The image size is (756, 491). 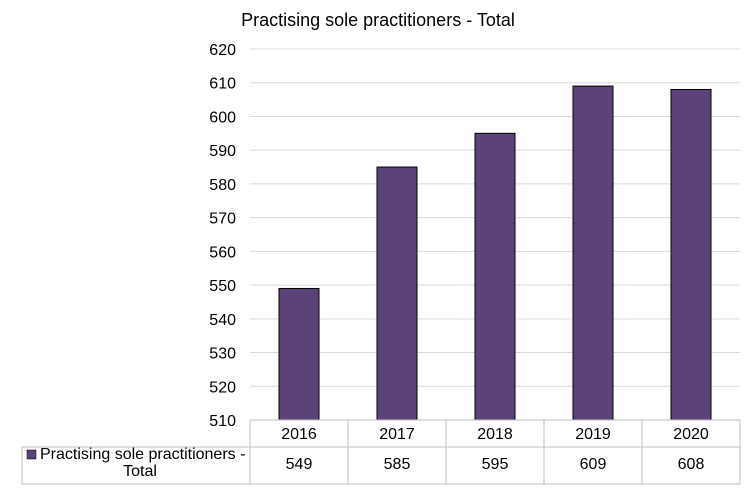 I want to click on bar-2018, so click(x=495, y=276).